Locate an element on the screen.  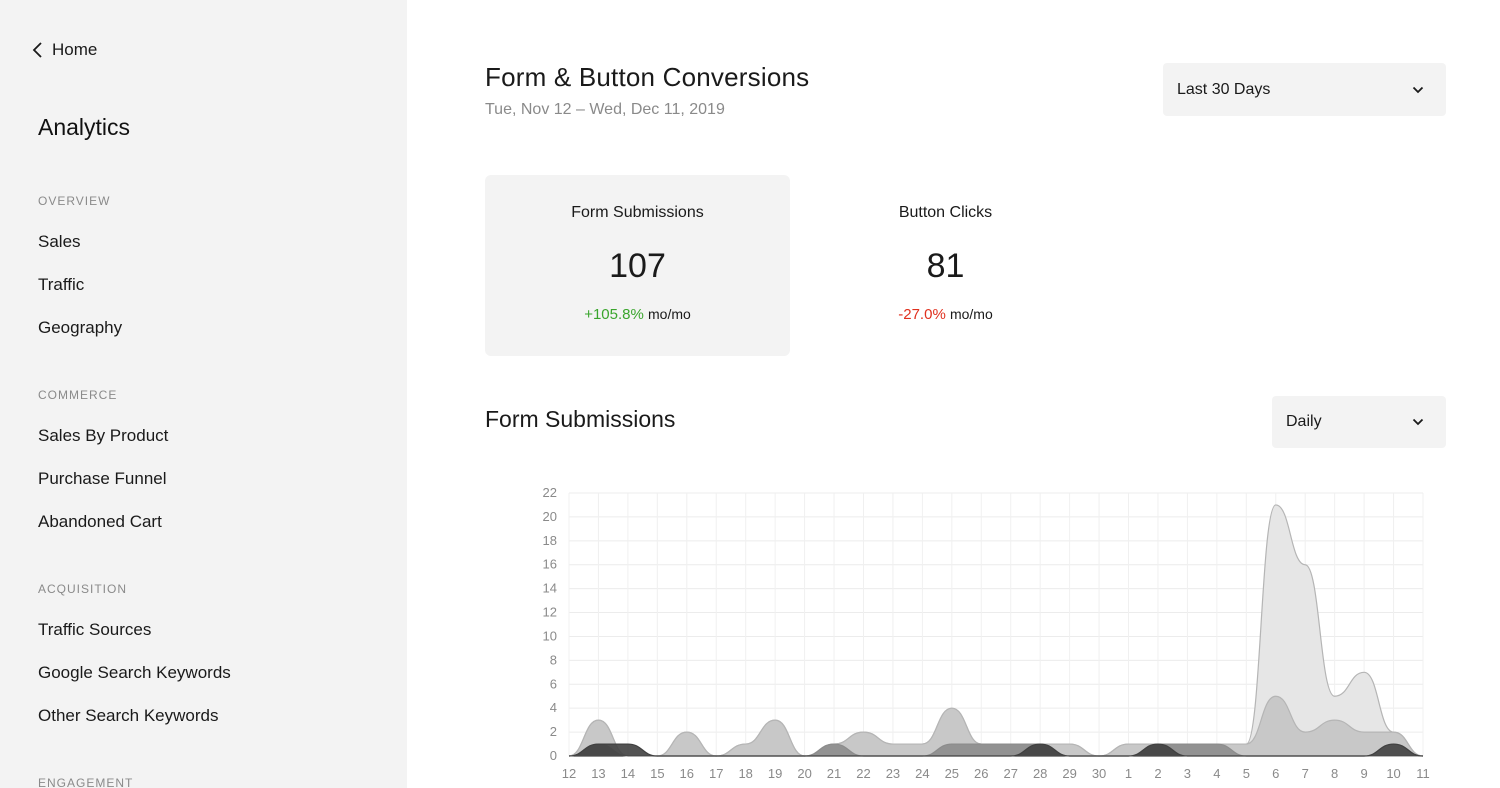
x-tick-label: 3 is located at coordinates (1187, 773).